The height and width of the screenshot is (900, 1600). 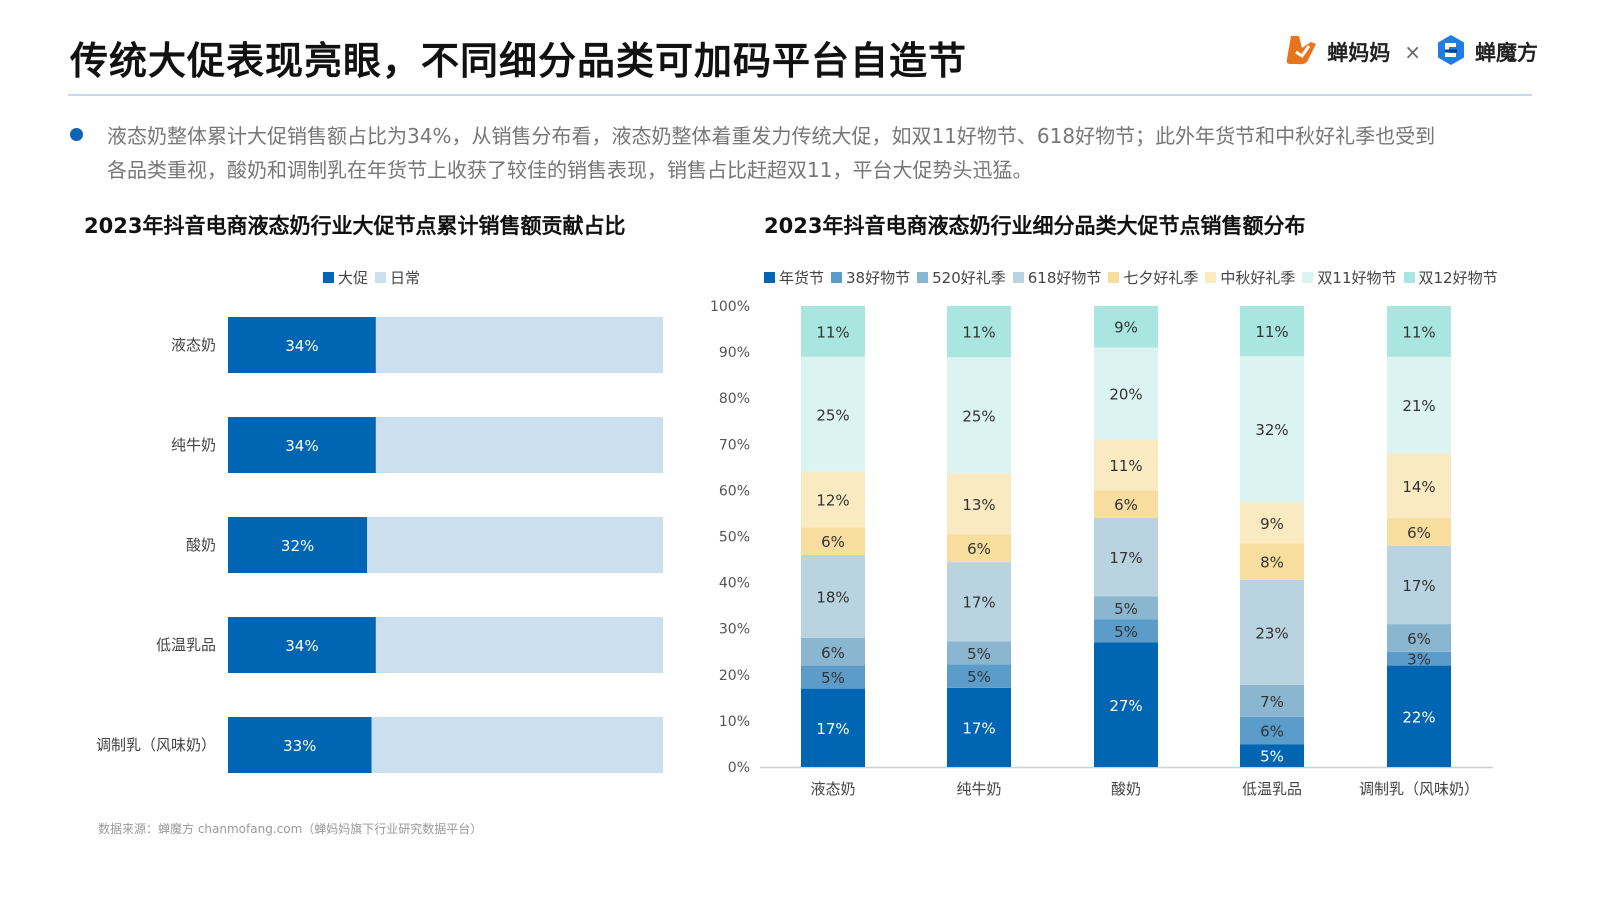 I want to click on y-tick-label: 100%, so click(x=730, y=307).